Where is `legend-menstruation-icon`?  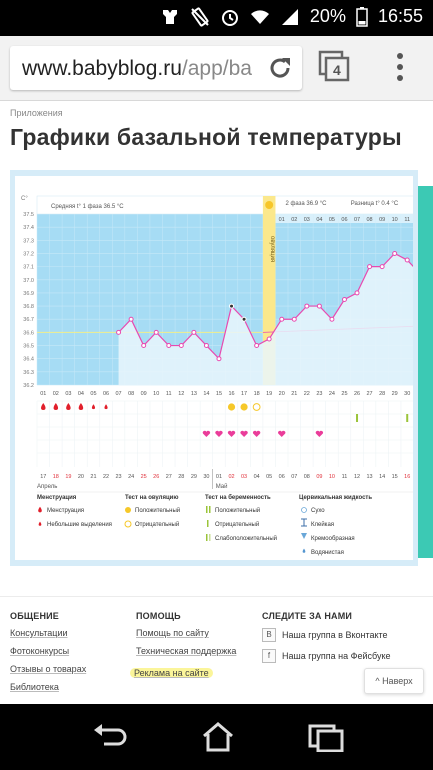 legend-menstruation-icon is located at coordinates (40, 509).